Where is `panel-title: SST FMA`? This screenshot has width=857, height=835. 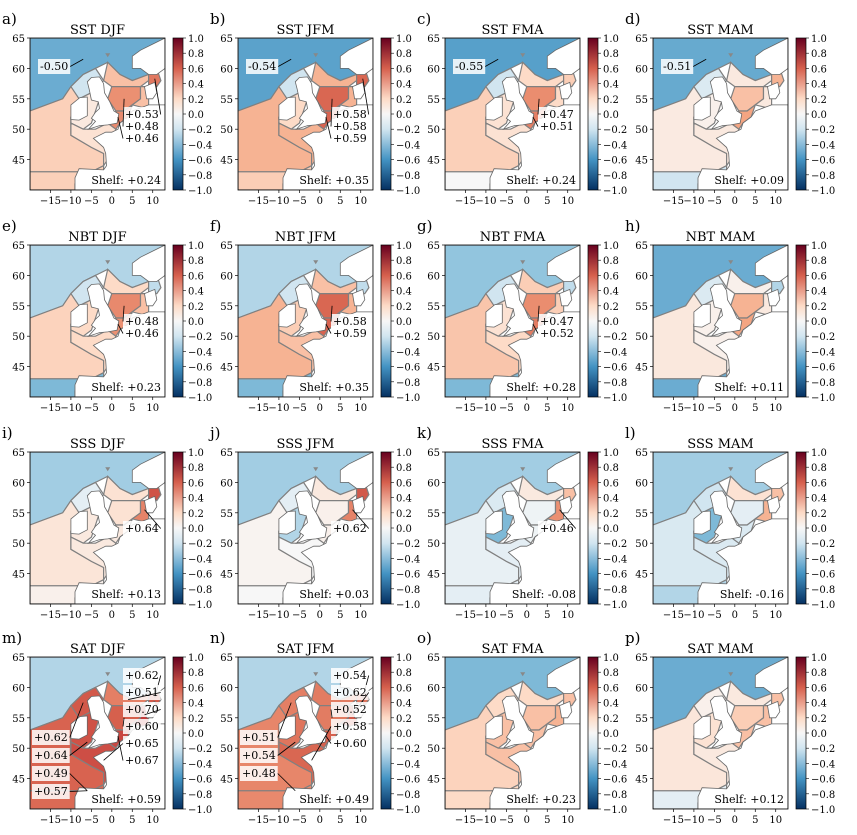 panel-title: SST FMA is located at coordinates (512, 30).